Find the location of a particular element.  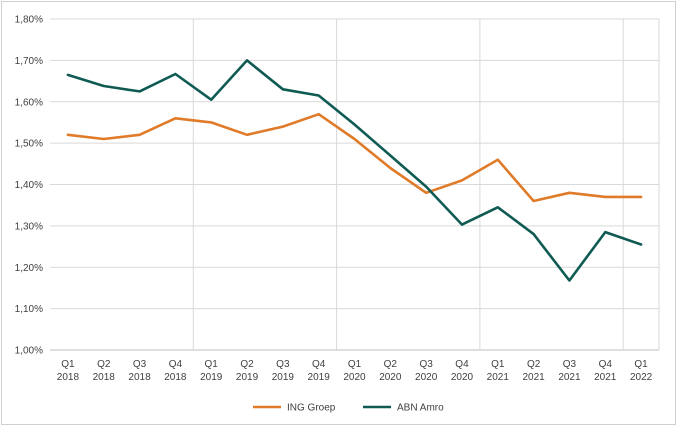

y-tick-label: 1,00% is located at coordinates (29, 351).